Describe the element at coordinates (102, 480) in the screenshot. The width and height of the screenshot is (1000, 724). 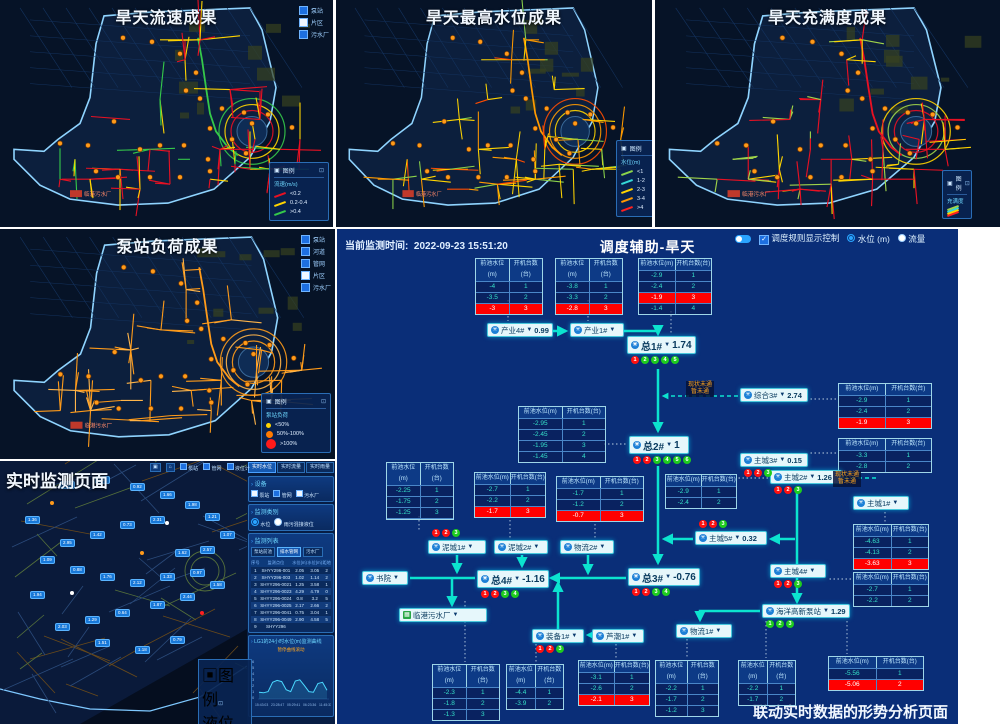
I see `map-chip: 1.15` at that location.